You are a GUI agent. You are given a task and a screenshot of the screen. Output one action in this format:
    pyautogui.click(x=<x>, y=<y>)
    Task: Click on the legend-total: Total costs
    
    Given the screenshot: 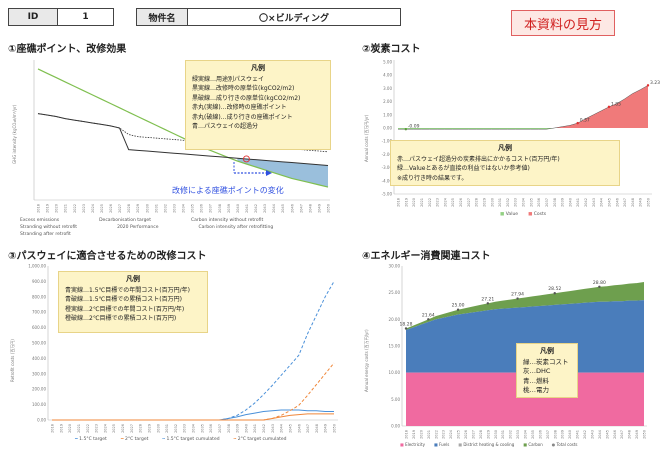 What is the action you would take?
    pyautogui.click(x=567, y=444)
    